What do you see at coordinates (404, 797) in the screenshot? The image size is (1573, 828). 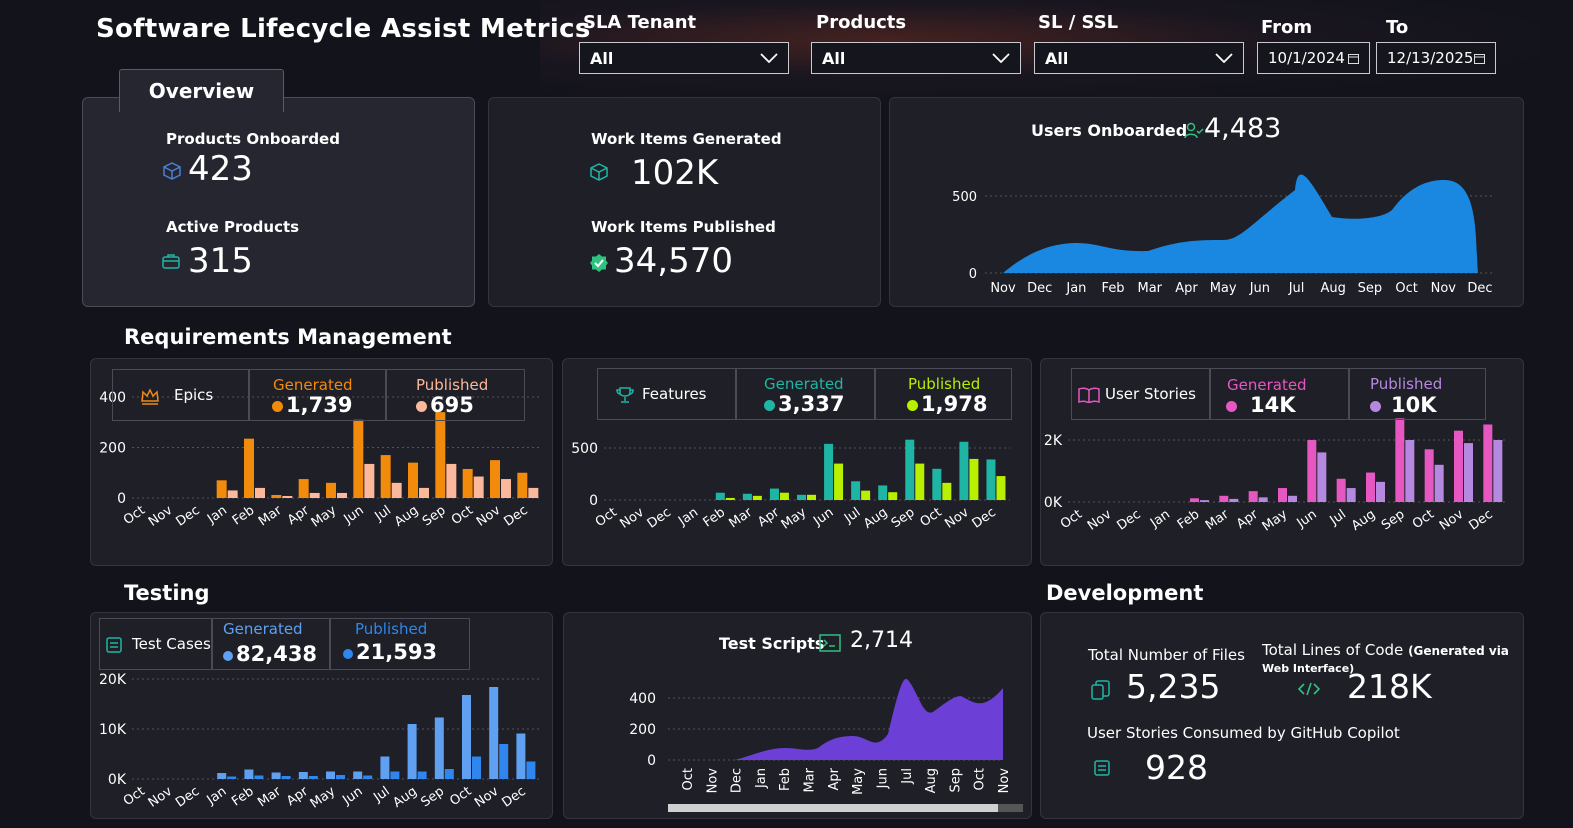 I see `x-tick-label: Aug` at bounding box center [404, 797].